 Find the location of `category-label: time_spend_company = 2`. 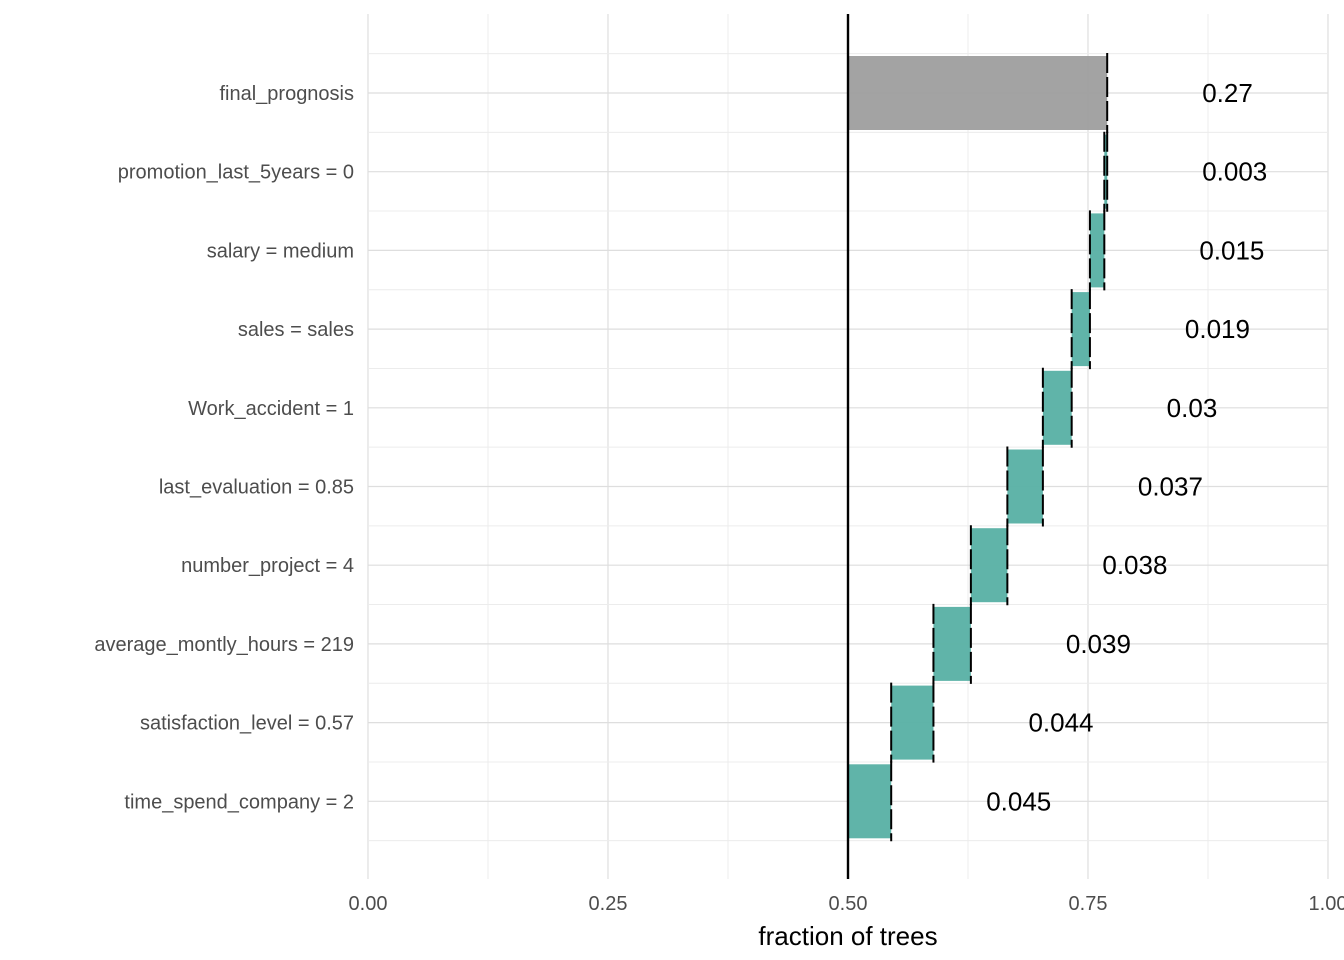

category-label: time_spend_company = 2 is located at coordinates (239, 802).